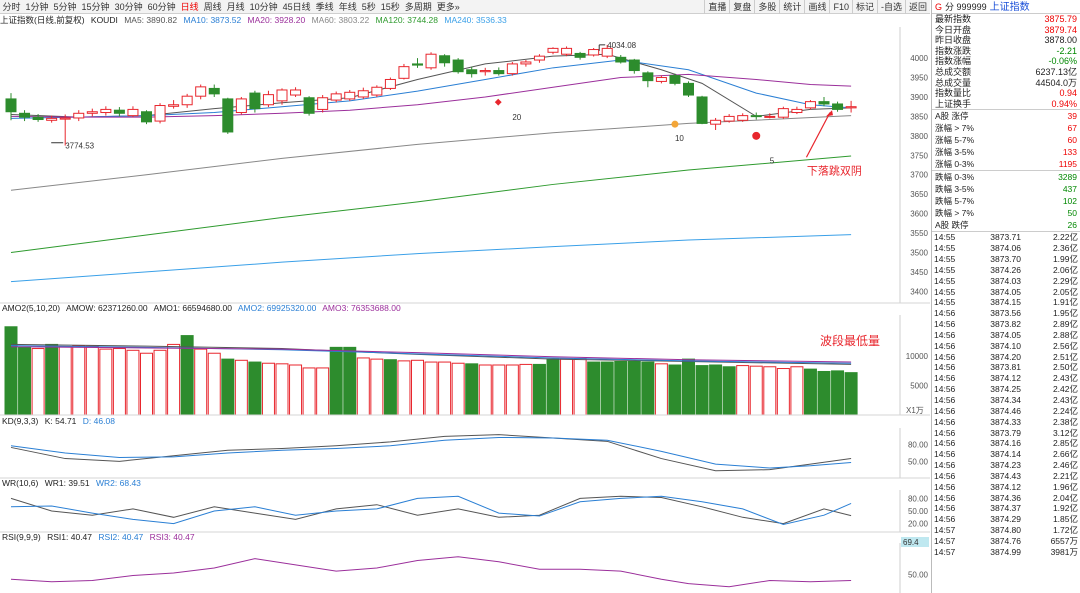  I want to click on period-tab: 5秒, so click(368, 6).